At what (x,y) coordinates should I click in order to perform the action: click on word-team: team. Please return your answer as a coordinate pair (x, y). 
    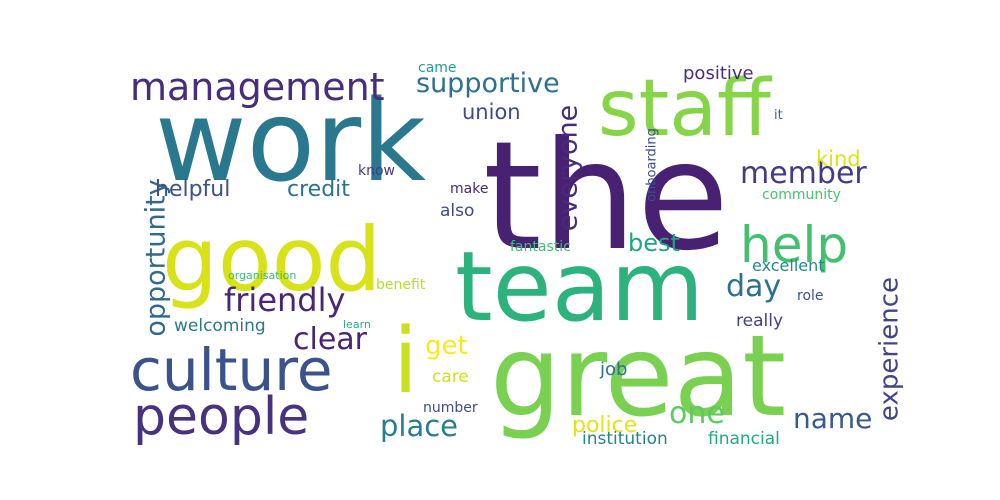
    Looking at the image, I should click on (579, 287).